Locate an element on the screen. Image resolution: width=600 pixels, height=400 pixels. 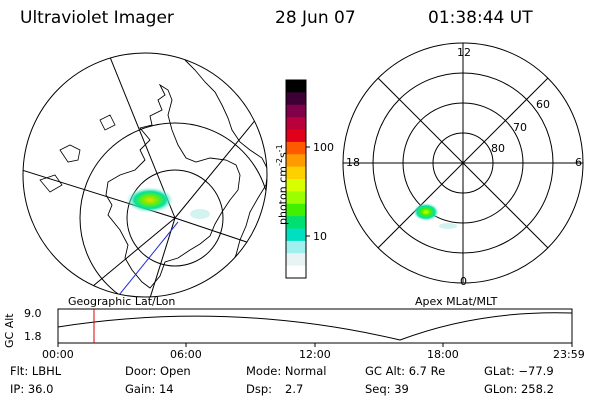
mlt-label-0: 0 is located at coordinates (463, 281).